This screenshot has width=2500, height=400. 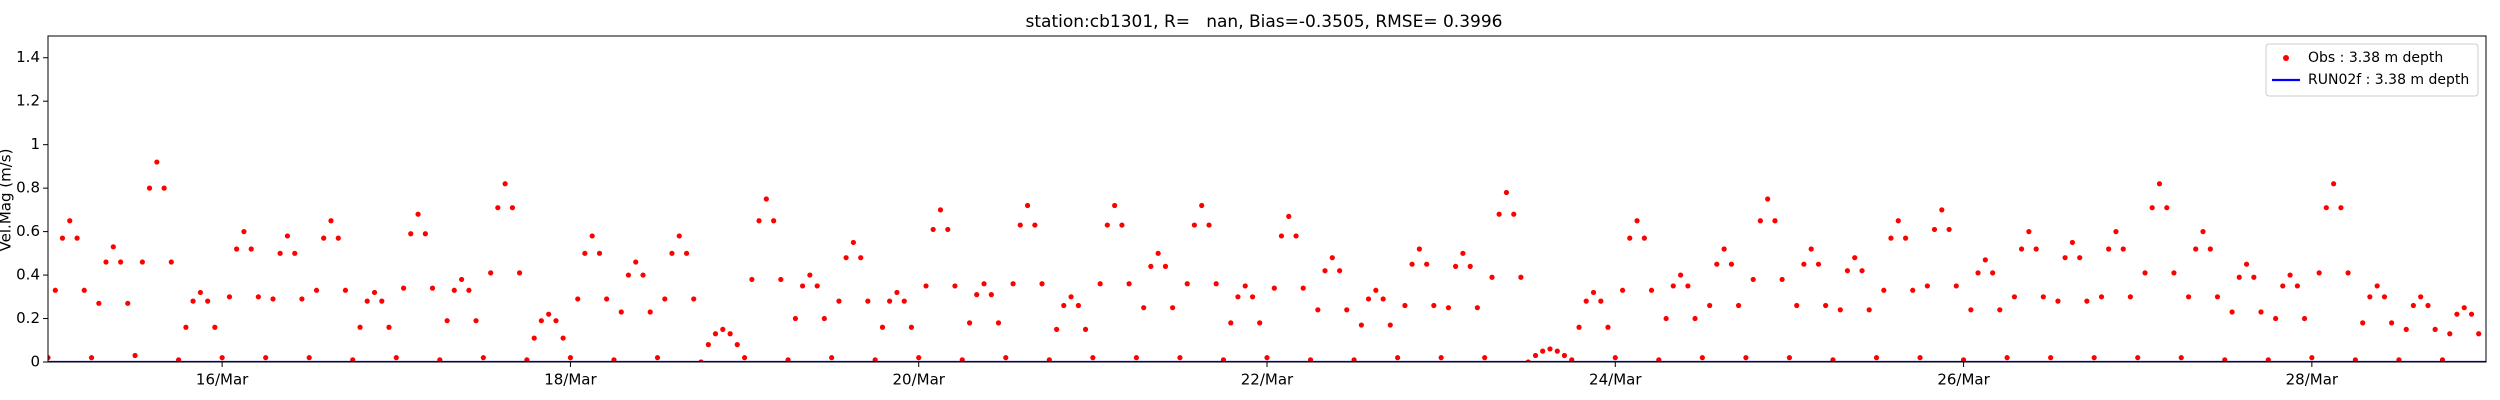 I want to click on y-tick-label: 0.6, so click(x=28, y=231).